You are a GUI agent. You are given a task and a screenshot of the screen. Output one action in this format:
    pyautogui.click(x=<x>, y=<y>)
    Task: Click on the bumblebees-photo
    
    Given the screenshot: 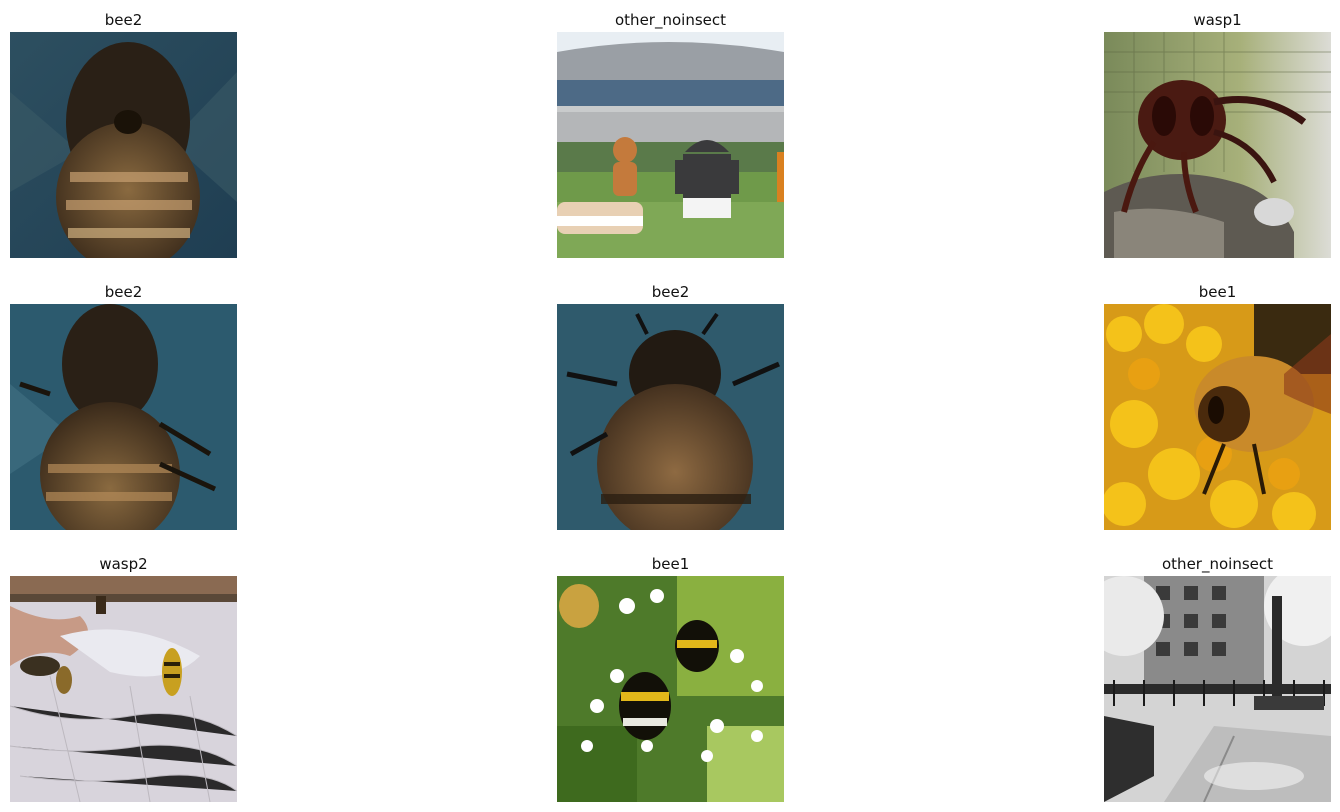 What is the action you would take?
    pyautogui.click(x=670, y=689)
    